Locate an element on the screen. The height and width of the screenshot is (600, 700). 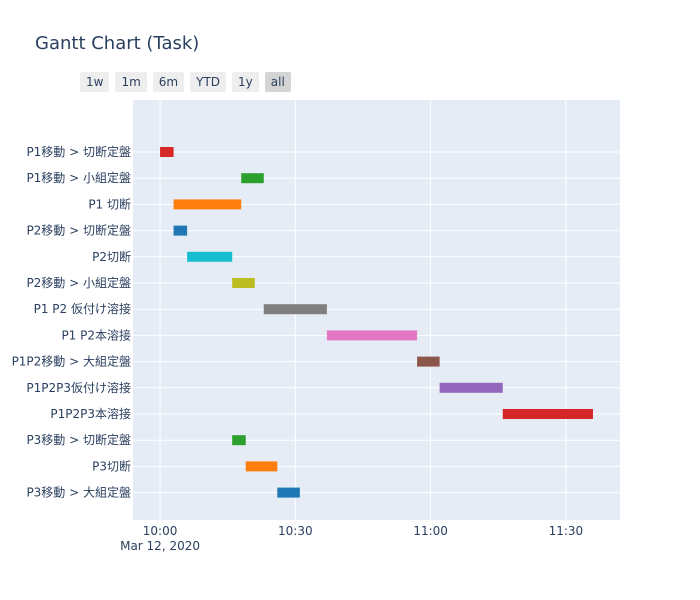
range-button-6m: 6m is located at coordinates (168, 82).